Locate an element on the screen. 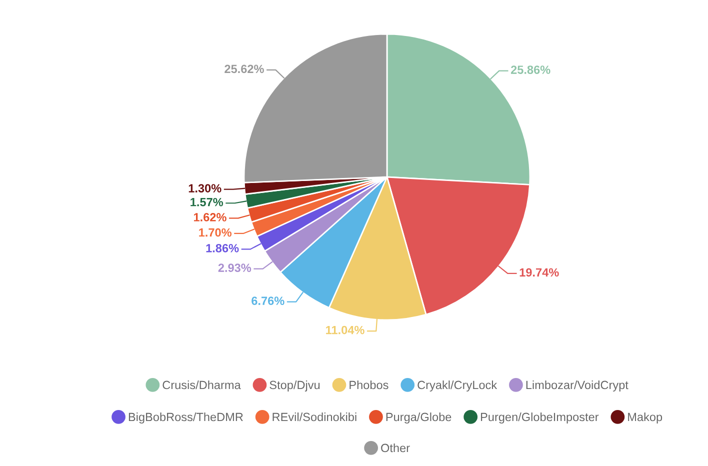  legend-label: Phobos is located at coordinates (369, 385).